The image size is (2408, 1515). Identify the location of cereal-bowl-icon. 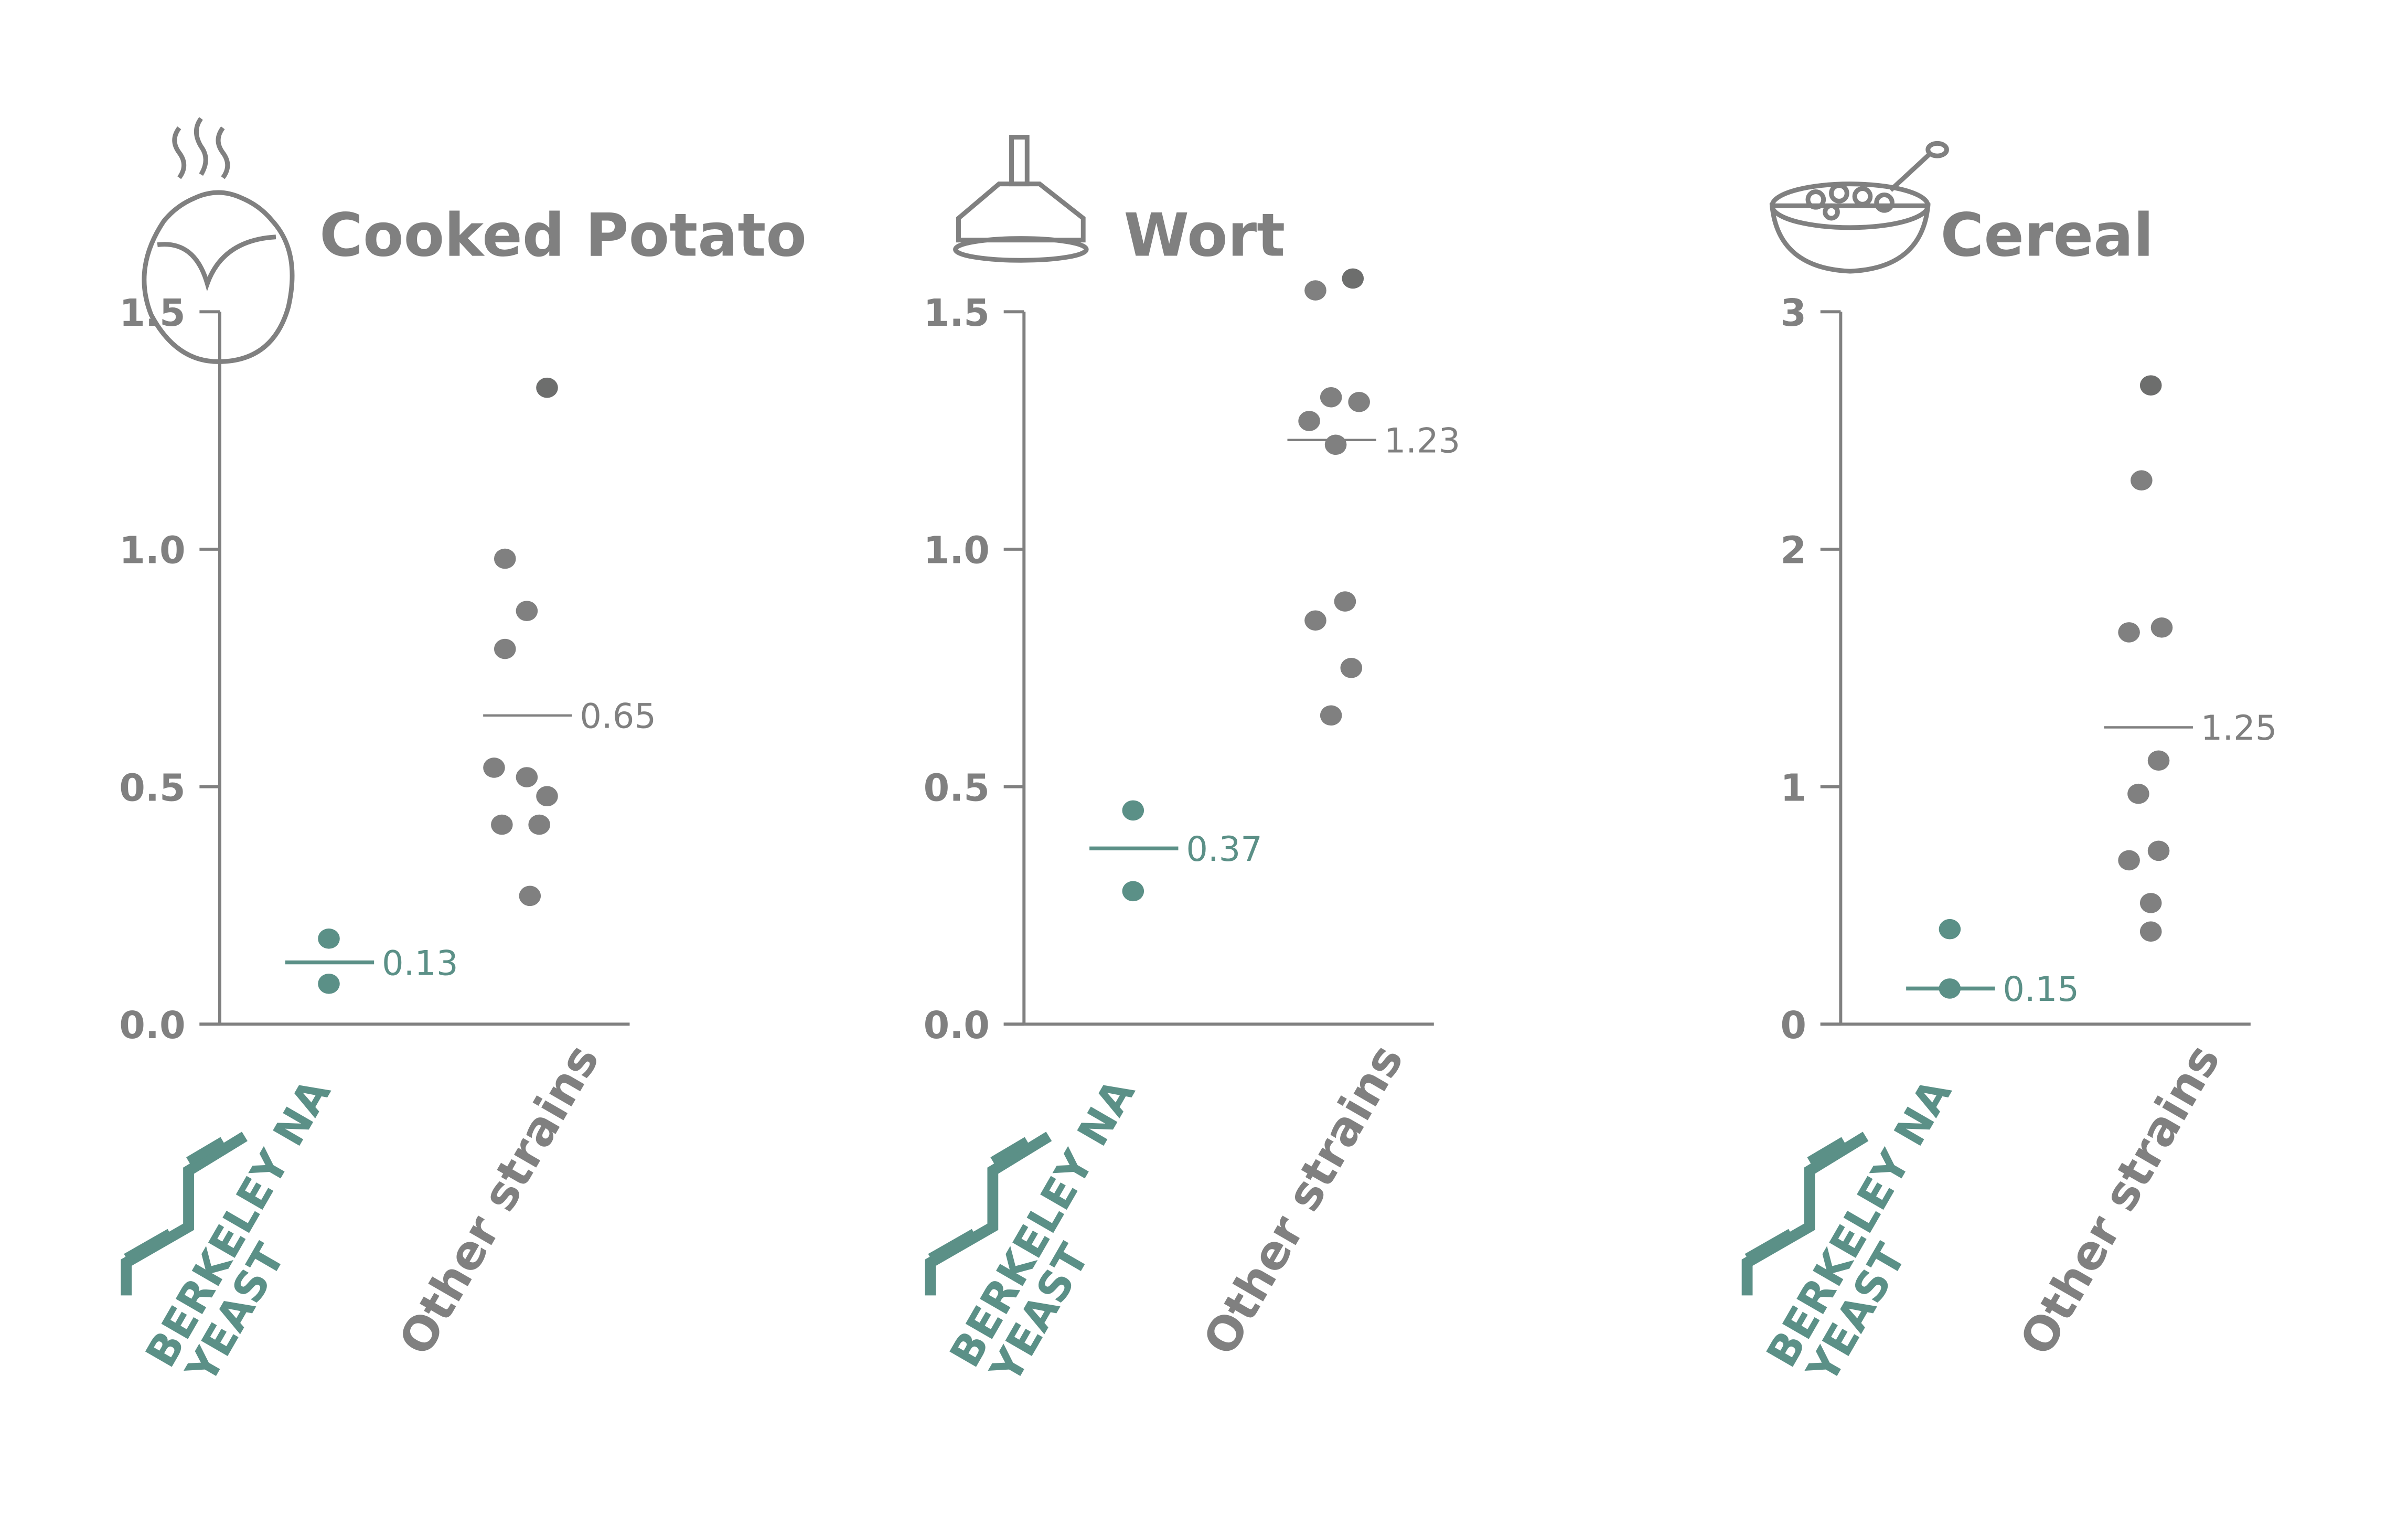
(1859, 207).